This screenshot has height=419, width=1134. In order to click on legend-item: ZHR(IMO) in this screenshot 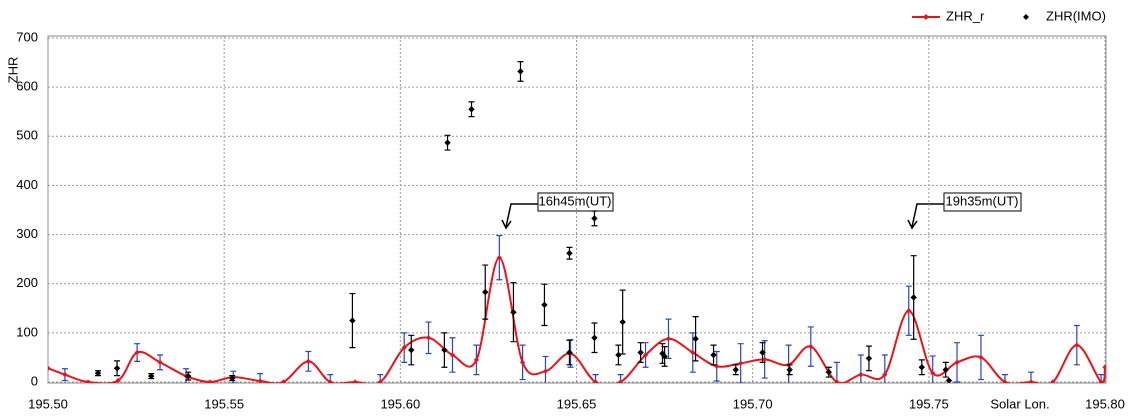, I will do `click(1064, 15)`.